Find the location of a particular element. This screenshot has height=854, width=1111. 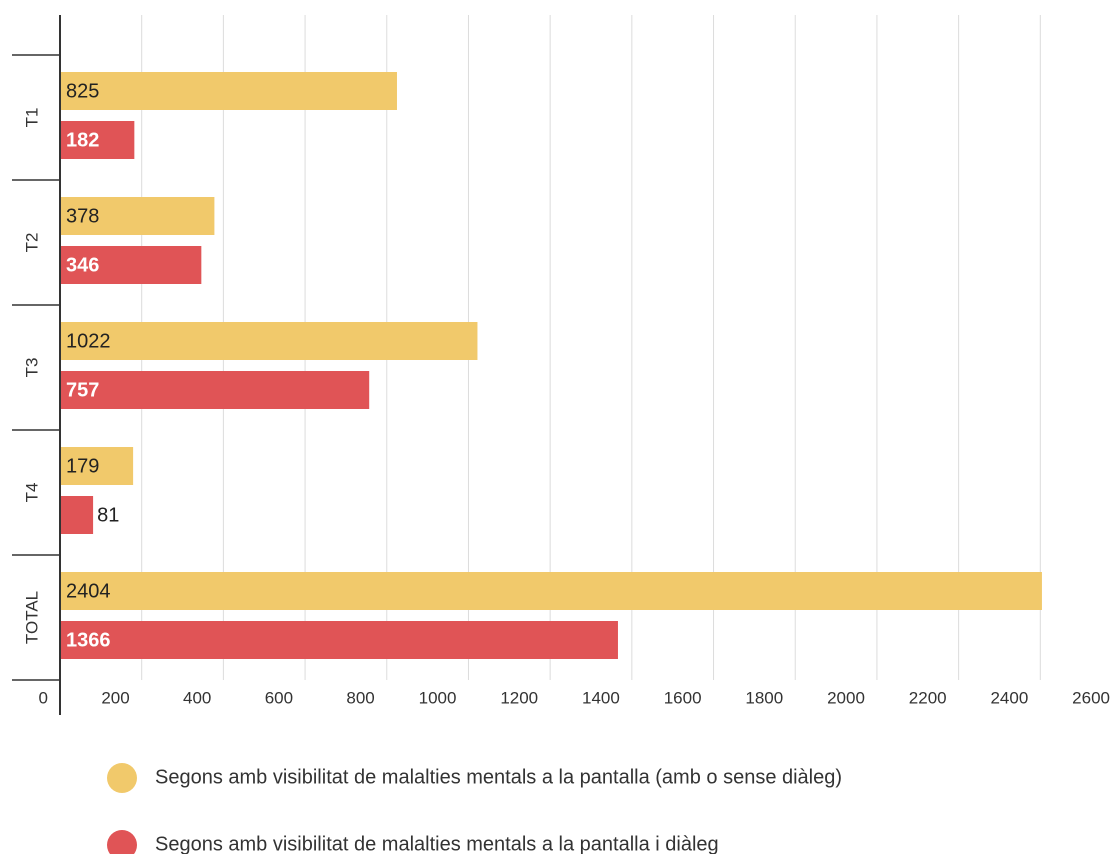

value-label: 81 is located at coordinates (108, 515).